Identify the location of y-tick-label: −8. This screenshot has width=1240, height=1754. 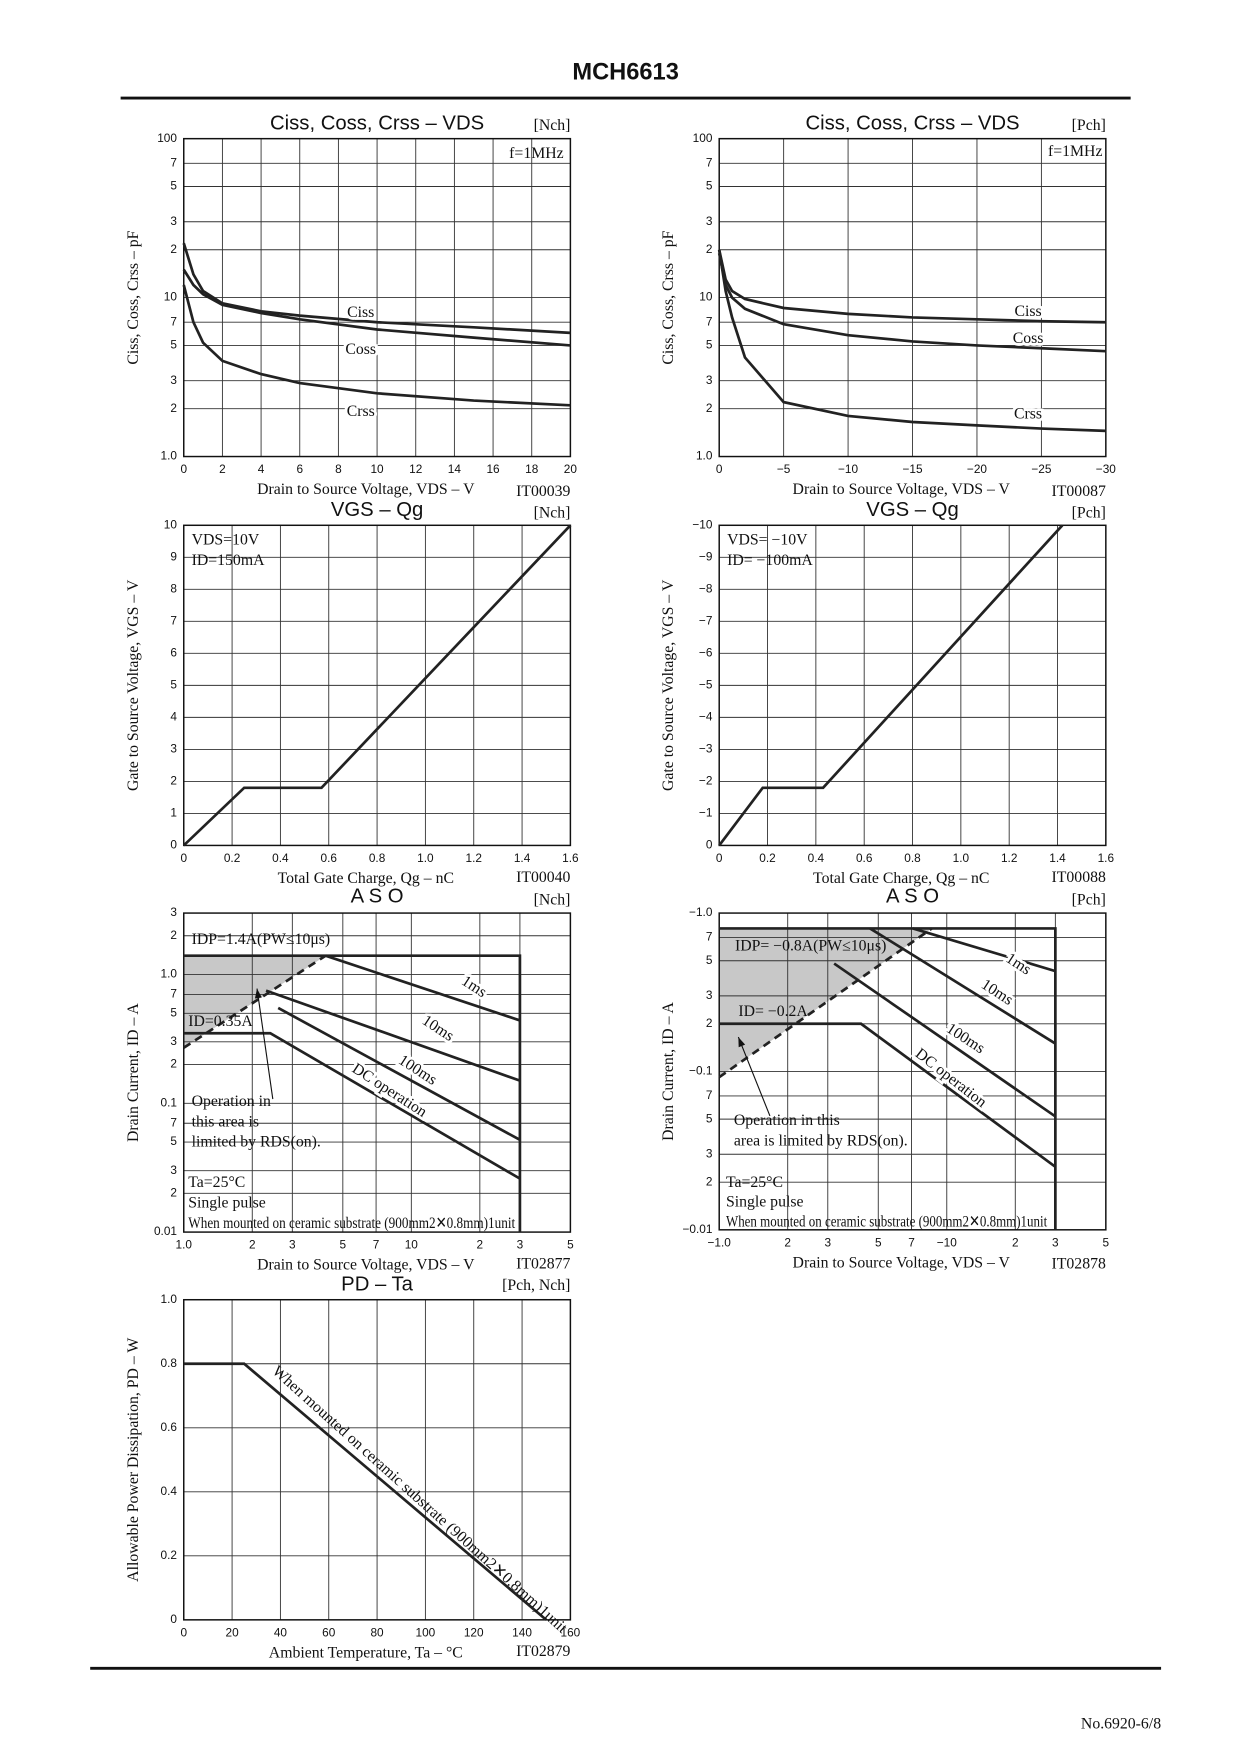
(706, 588).